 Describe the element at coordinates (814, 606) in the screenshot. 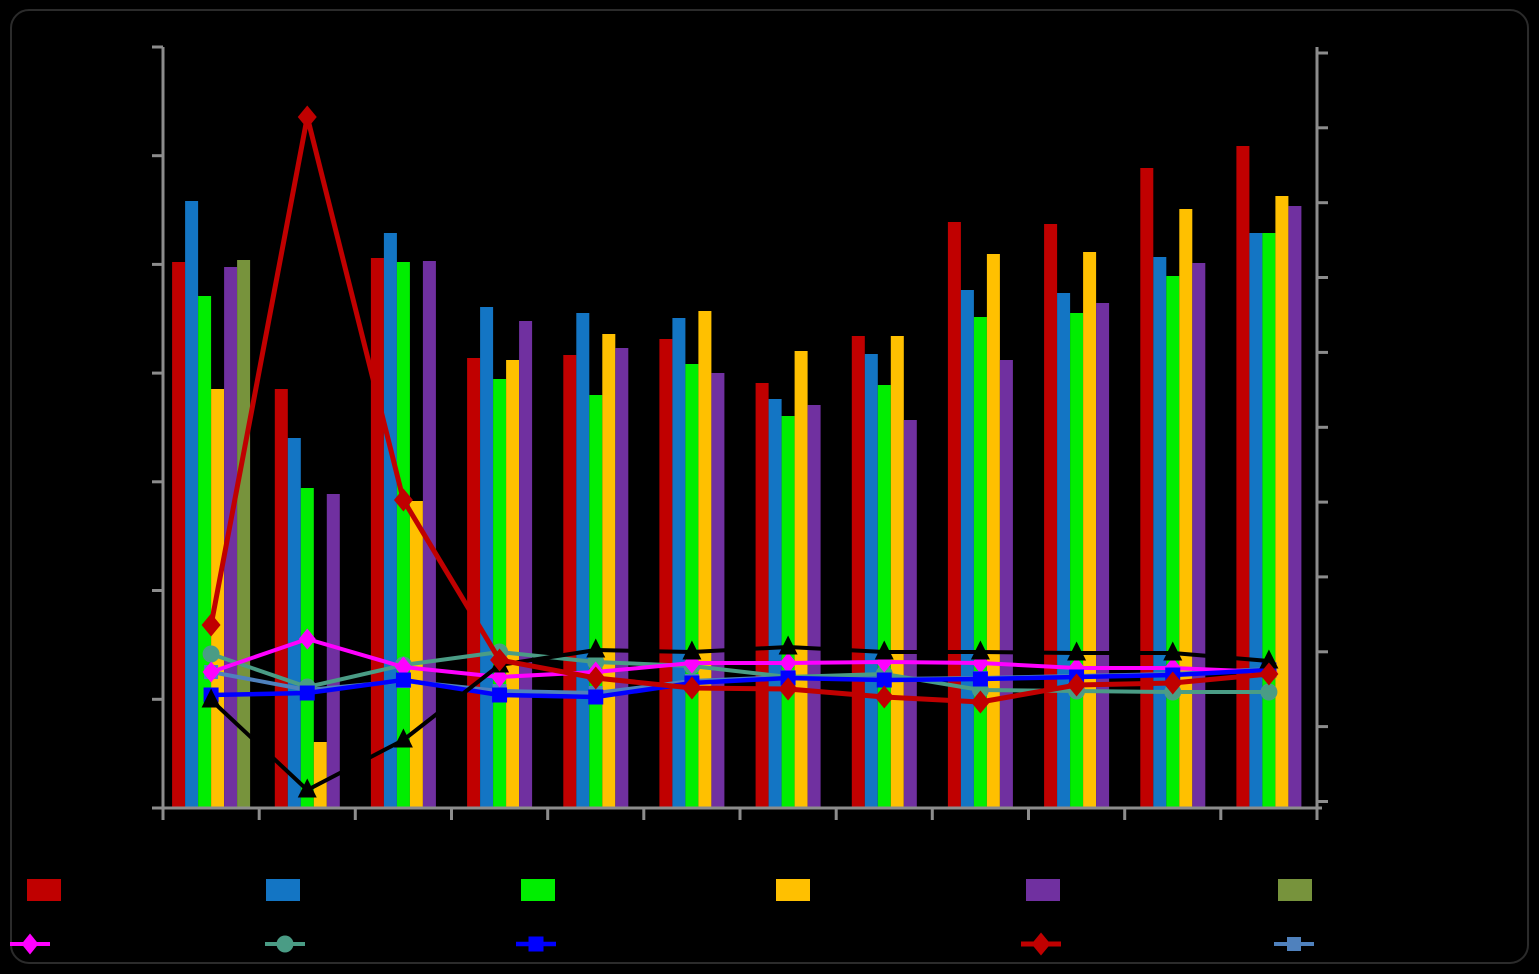

I see `bar-purple-cat7` at that location.